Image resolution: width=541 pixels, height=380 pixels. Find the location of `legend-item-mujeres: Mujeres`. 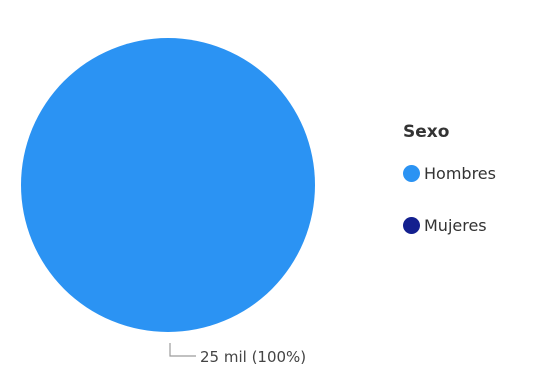

legend-item-mujeres: Mujeres is located at coordinates (472, 225).